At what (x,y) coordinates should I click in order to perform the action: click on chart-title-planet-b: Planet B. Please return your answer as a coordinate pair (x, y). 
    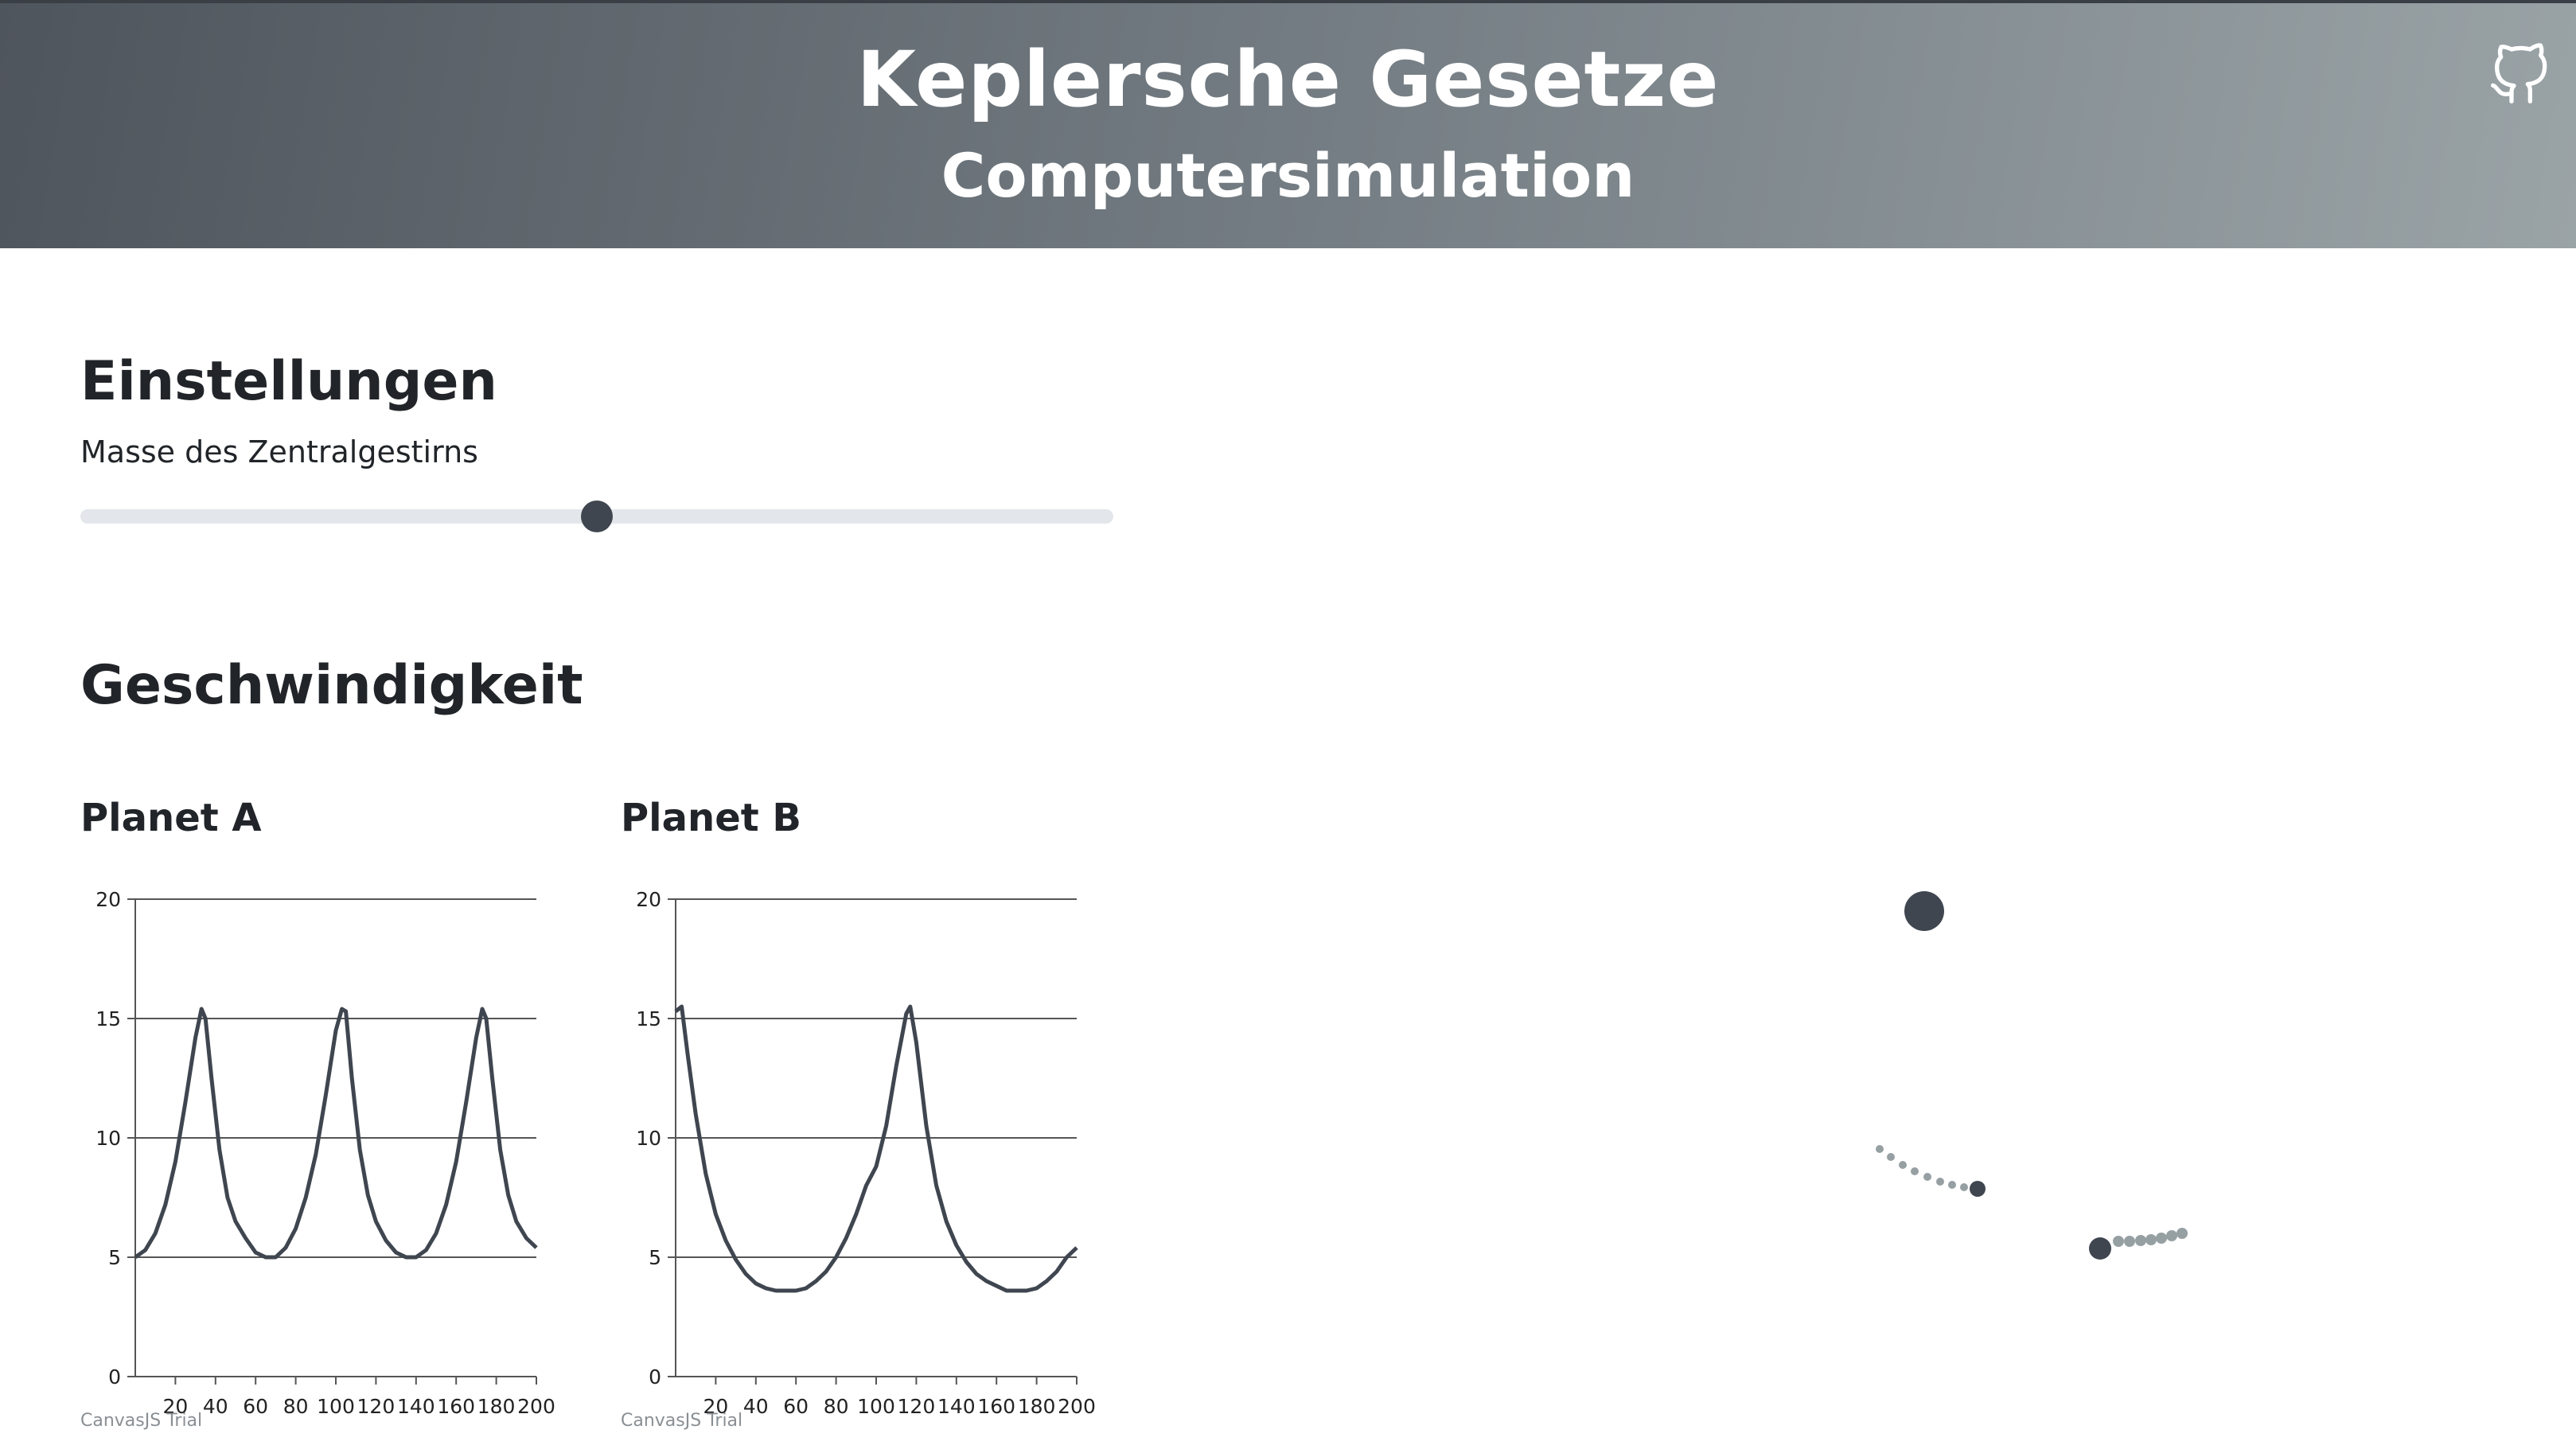
    Looking at the image, I should click on (711, 818).